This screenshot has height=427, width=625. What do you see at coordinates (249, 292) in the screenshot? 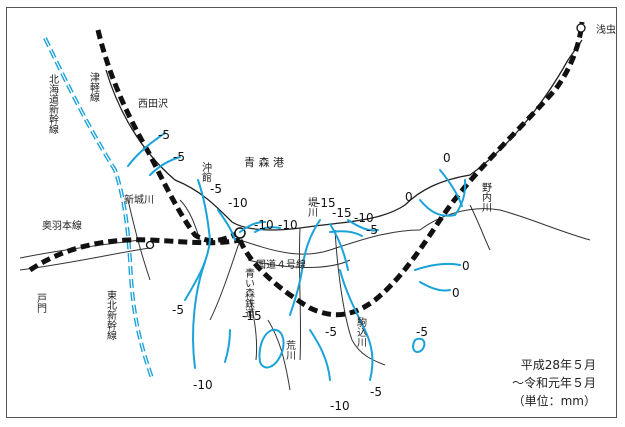
I see `label-aoimori: 青い森鉄道` at bounding box center [249, 292].